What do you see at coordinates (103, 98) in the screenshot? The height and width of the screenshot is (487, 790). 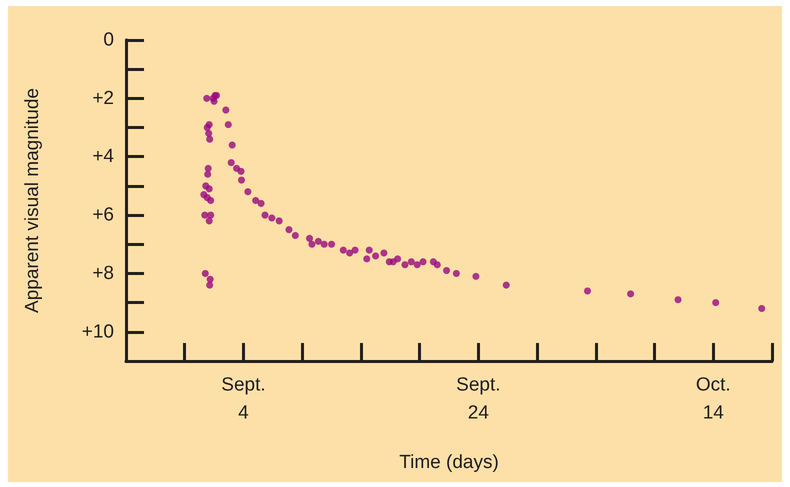 I see `y-tick-label: +2` at bounding box center [103, 98].